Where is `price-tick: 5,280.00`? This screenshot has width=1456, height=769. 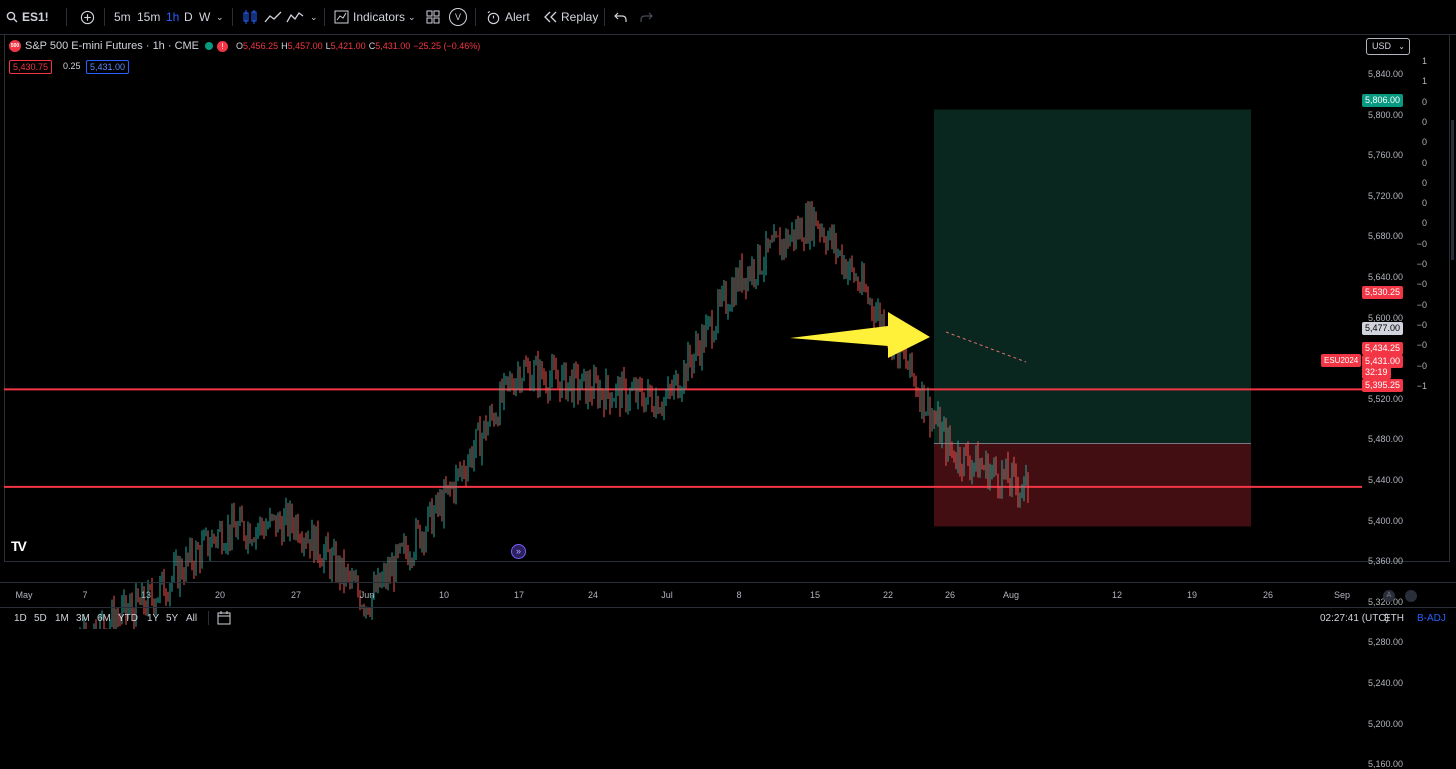 price-tick: 5,280.00 is located at coordinates (1386, 642).